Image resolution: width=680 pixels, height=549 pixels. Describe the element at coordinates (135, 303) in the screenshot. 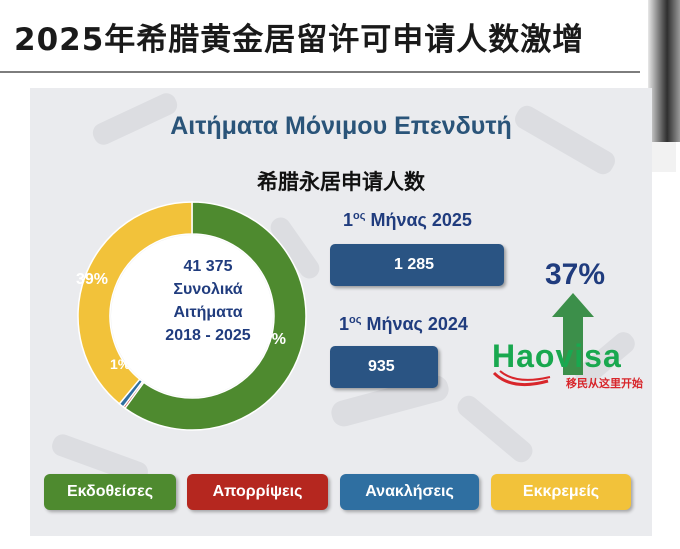

I see `donut-slice-pending` at that location.